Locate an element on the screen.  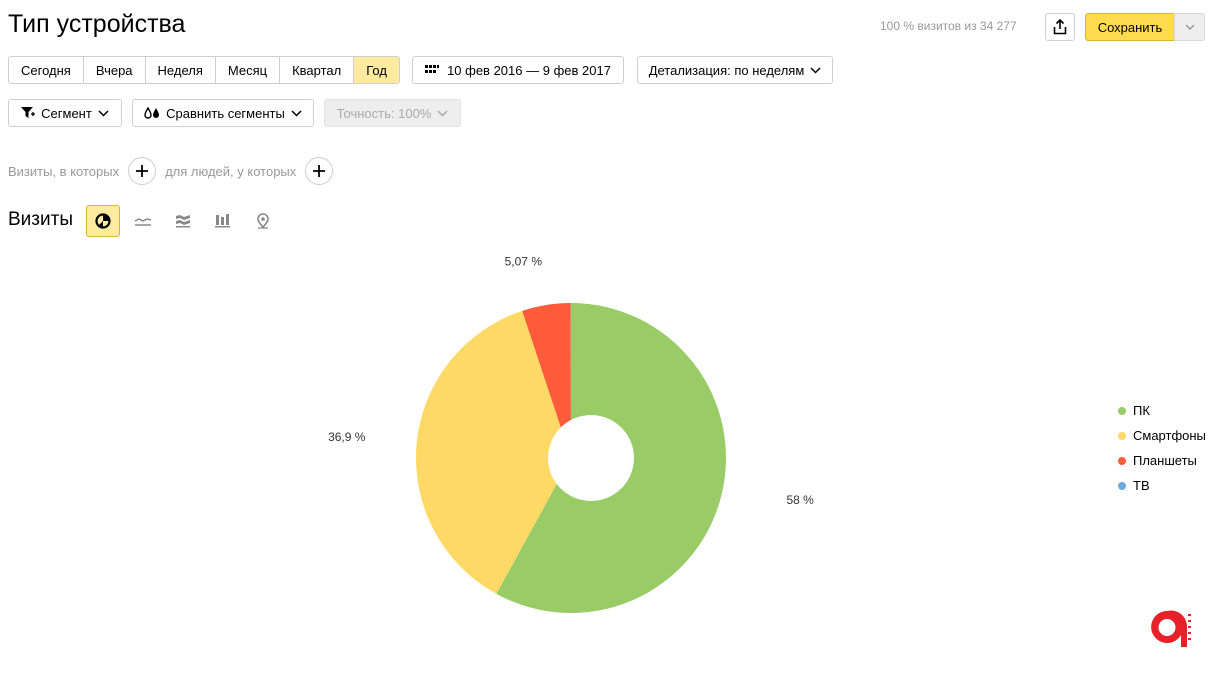
pie-value-label: 58 % is located at coordinates (801, 500).